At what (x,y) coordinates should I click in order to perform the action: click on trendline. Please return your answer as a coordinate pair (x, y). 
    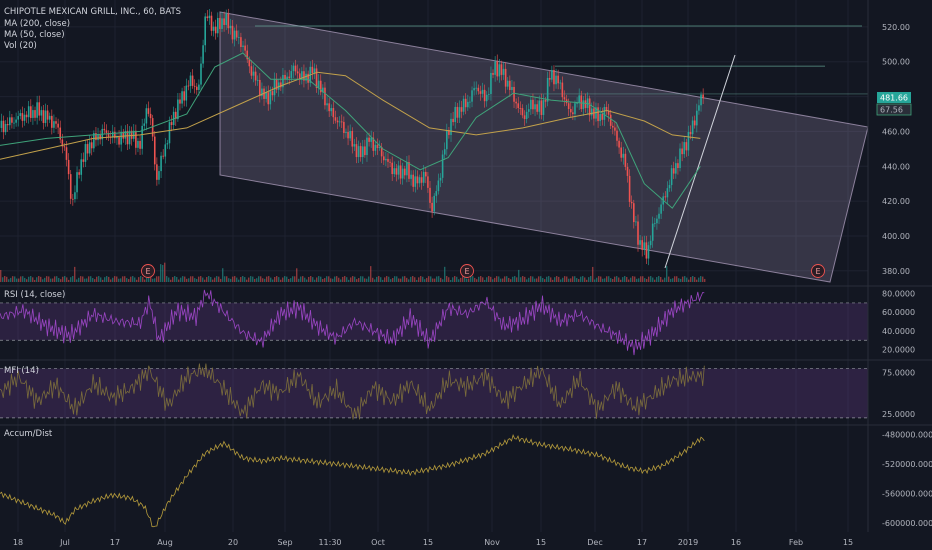
    Looking at the image, I should click on (700, 161).